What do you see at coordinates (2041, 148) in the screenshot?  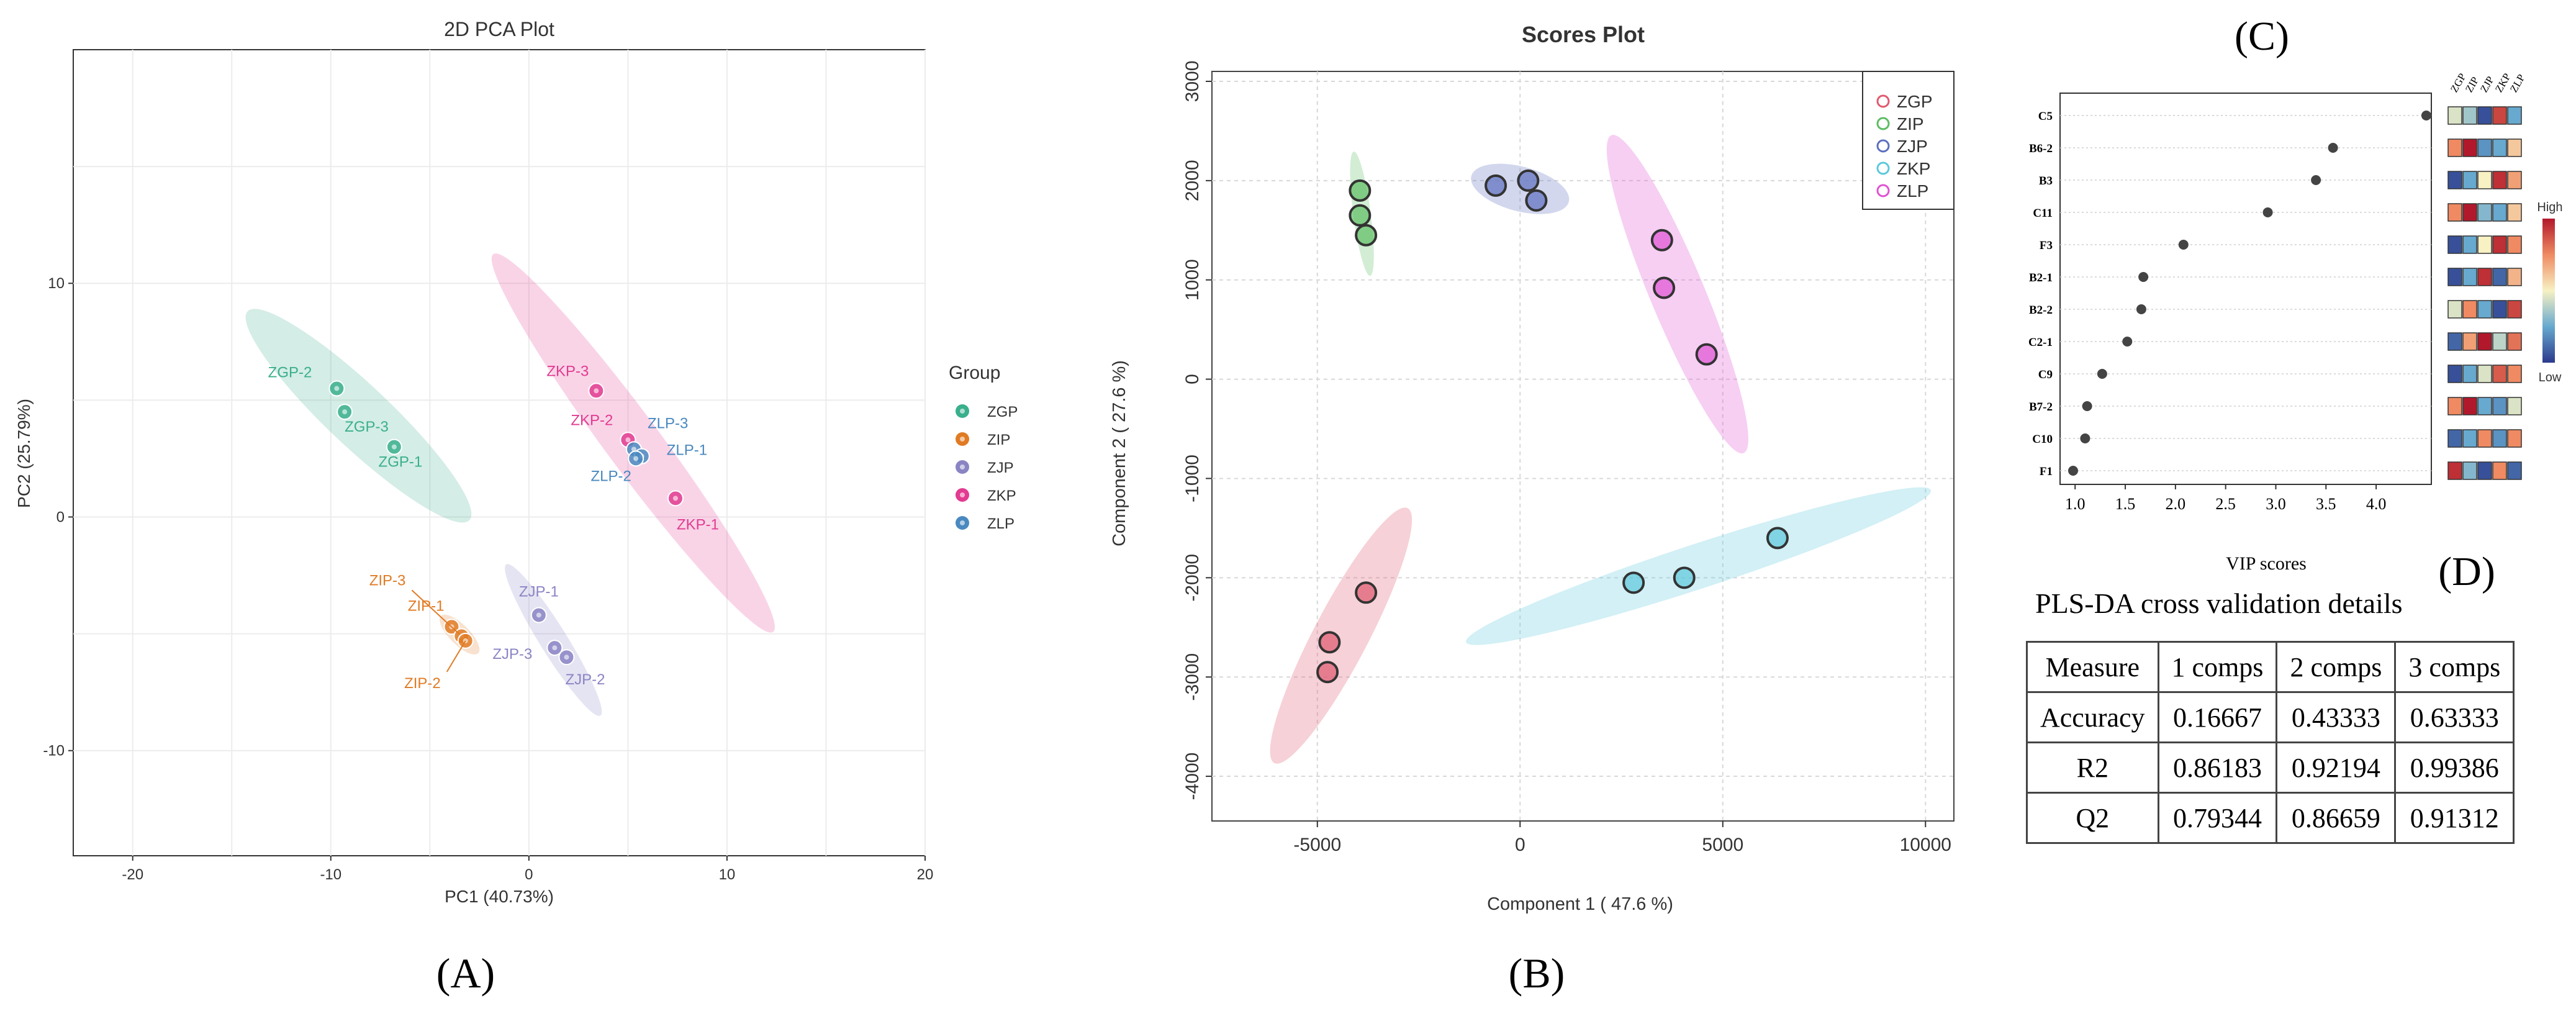 I see `vip-category-label: B6-2` at bounding box center [2041, 148].